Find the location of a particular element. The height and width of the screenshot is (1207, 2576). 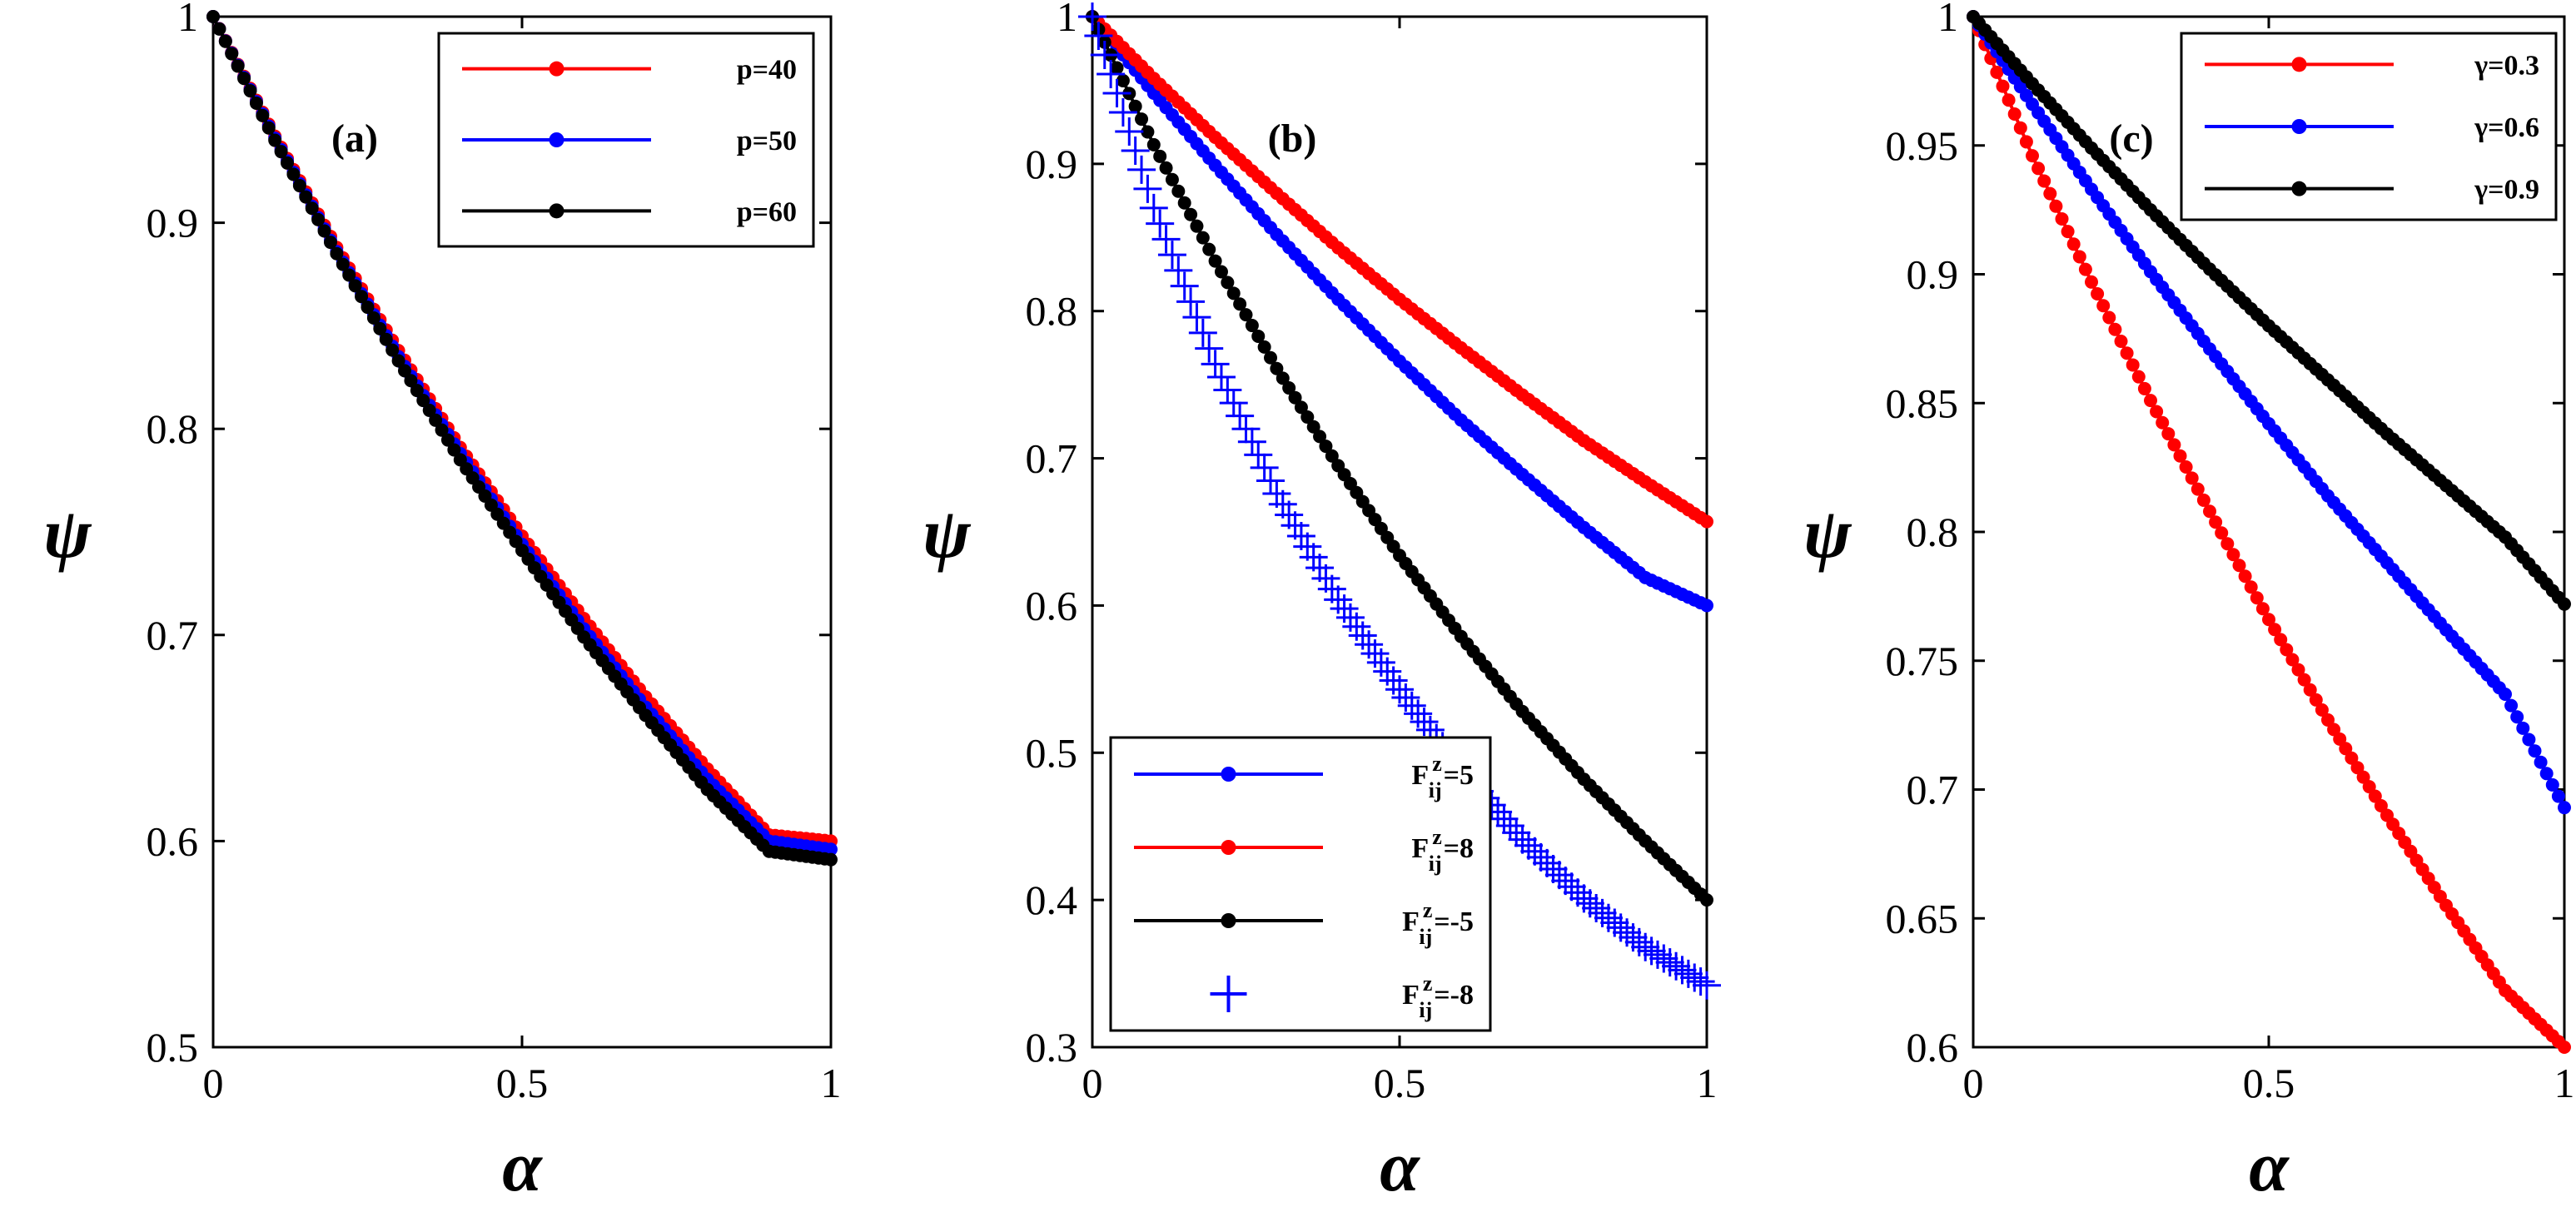

series-line is located at coordinates (1399, 269).